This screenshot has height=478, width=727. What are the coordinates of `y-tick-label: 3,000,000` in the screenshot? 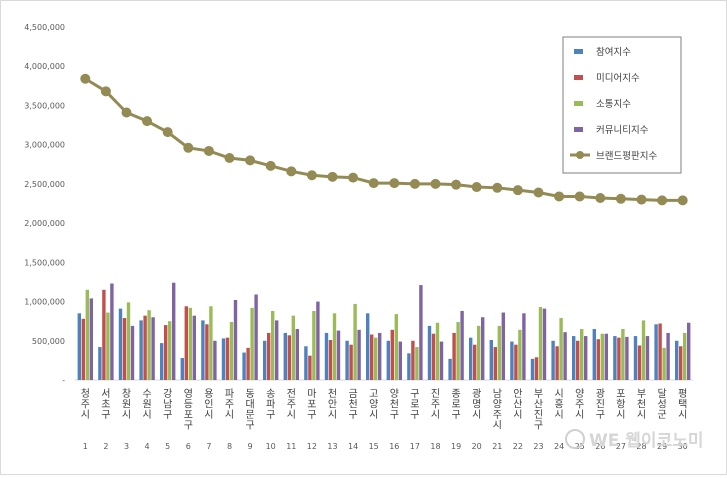 It's located at (44, 145).